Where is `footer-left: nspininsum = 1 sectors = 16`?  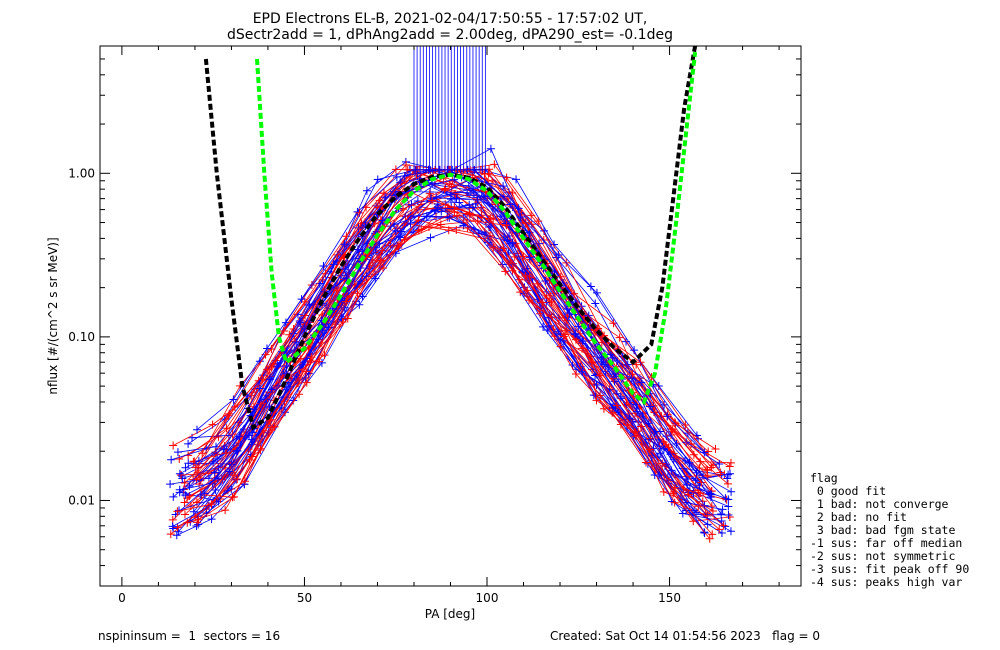
footer-left: nspininsum = 1 sectors = 16 is located at coordinates (189, 636).